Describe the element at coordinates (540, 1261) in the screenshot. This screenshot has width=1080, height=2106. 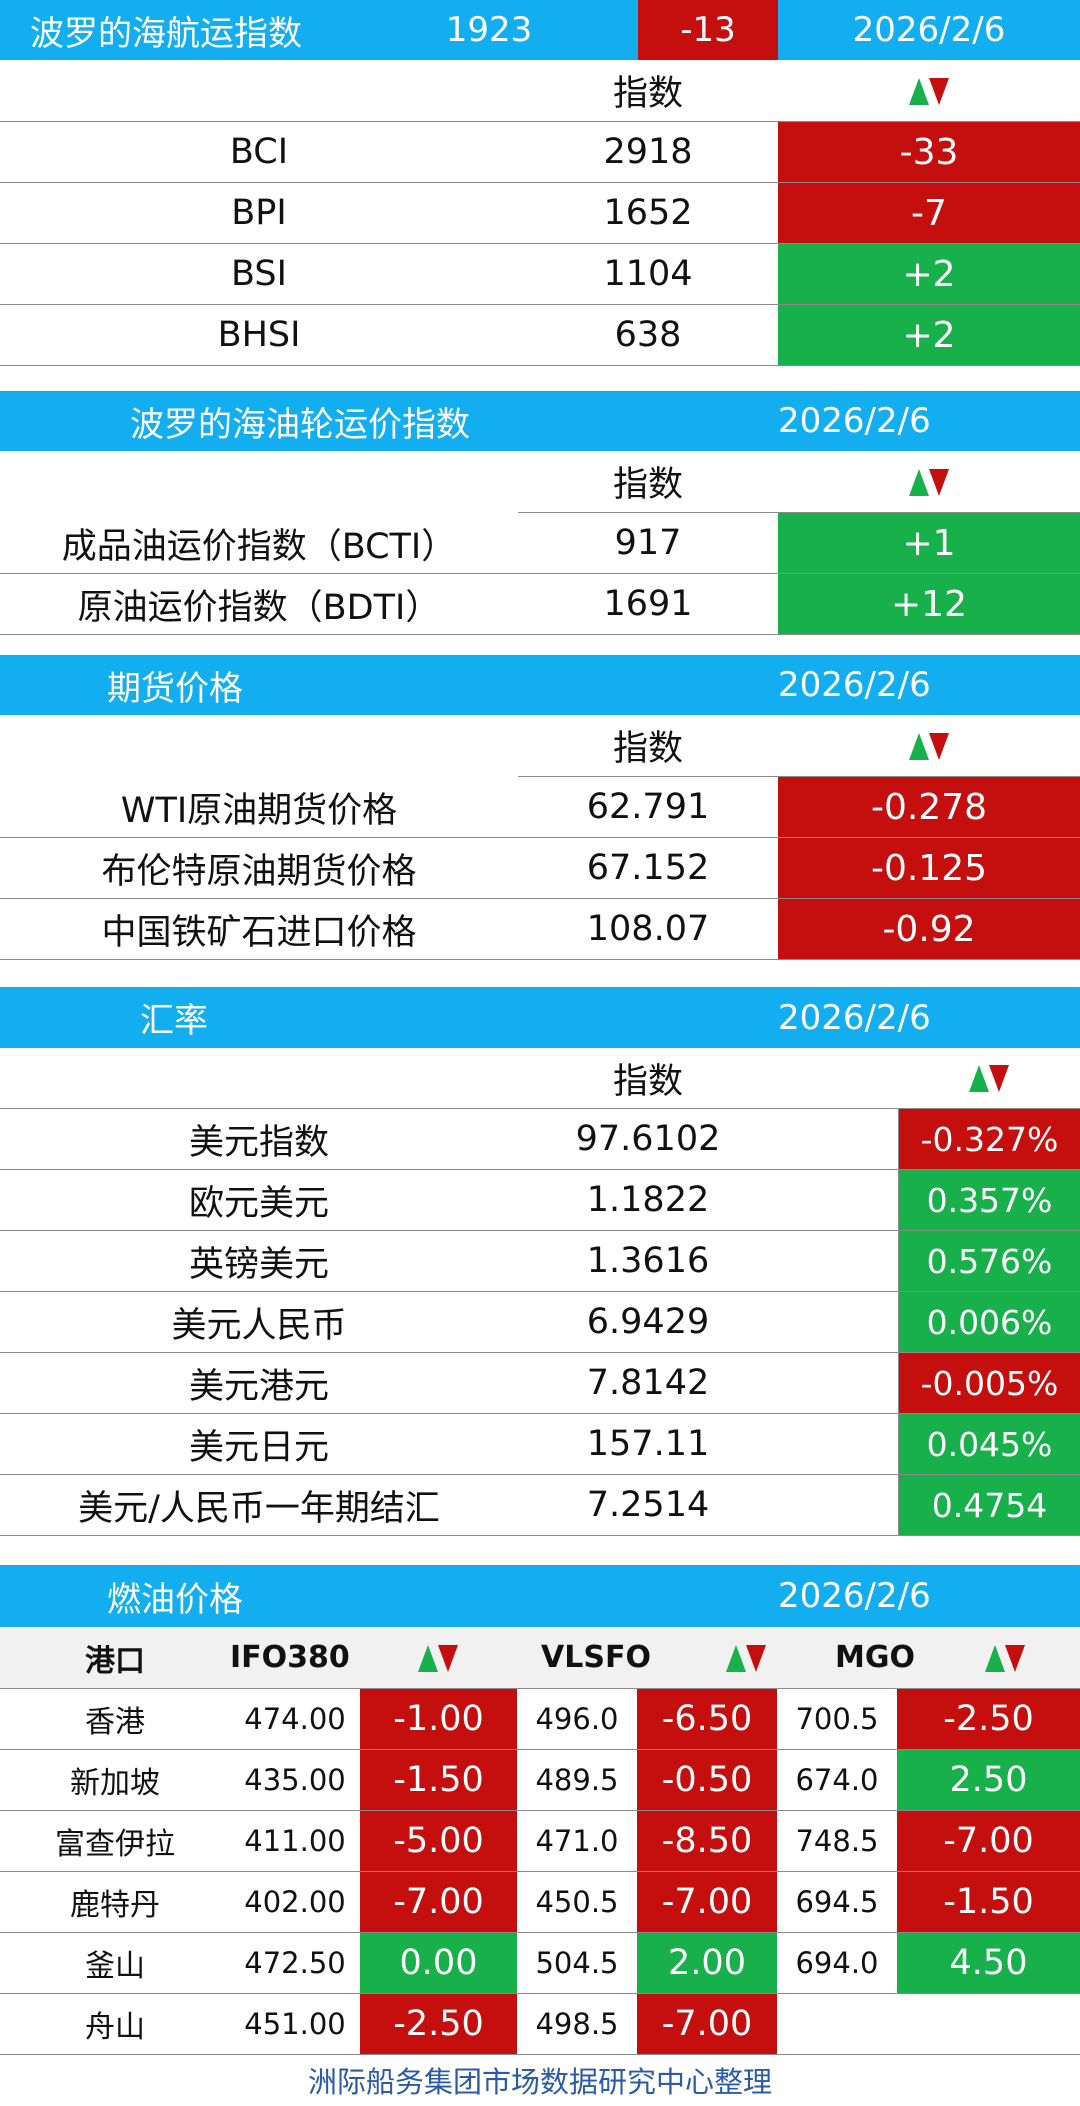
I see `fx-row: 英镑美元 1.3616 0.576%` at that location.